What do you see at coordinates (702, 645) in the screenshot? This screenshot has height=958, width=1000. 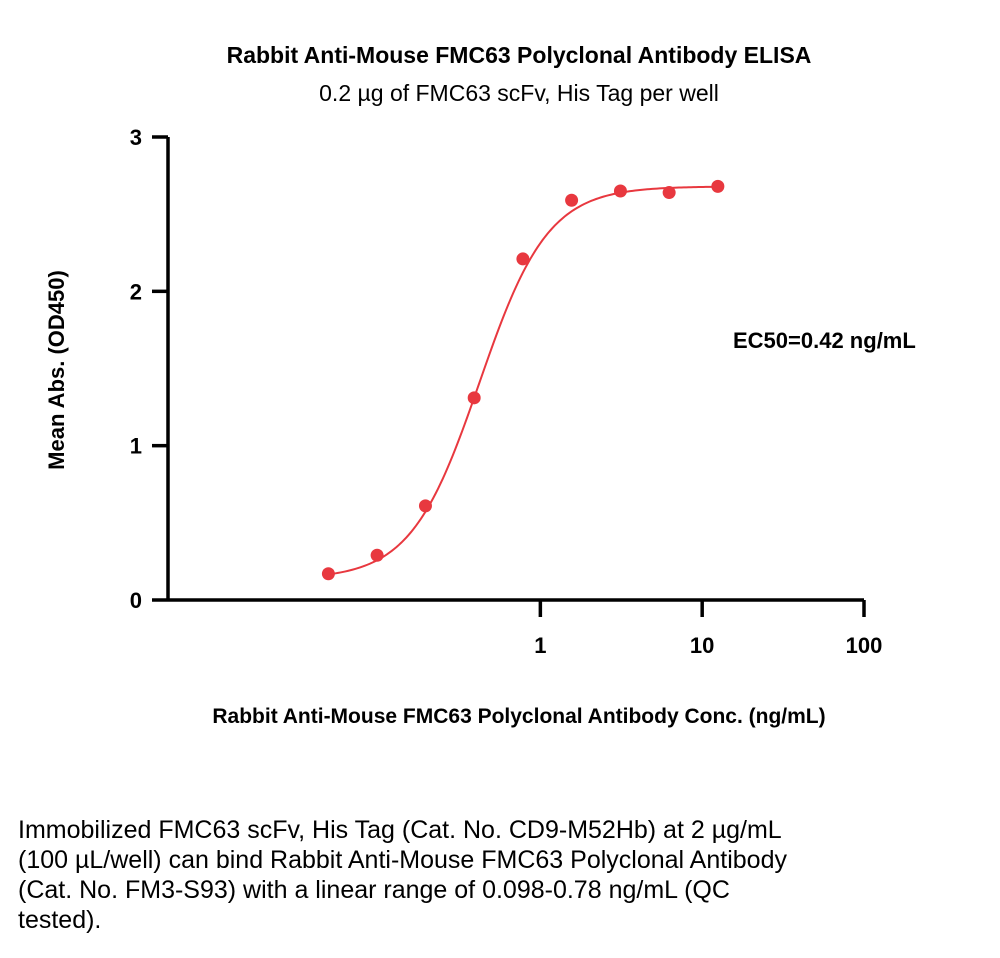 I see `x-tick-label: 10` at bounding box center [702, 645].